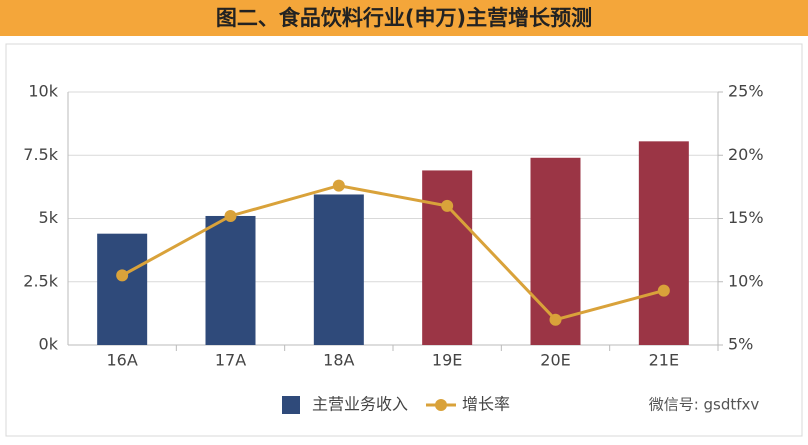 The height and width of the screenshot is (445, 808). Describe the element at coordinates (360, 404) in the screenshot. I see `legend-label: 主营业务收入` at that location.